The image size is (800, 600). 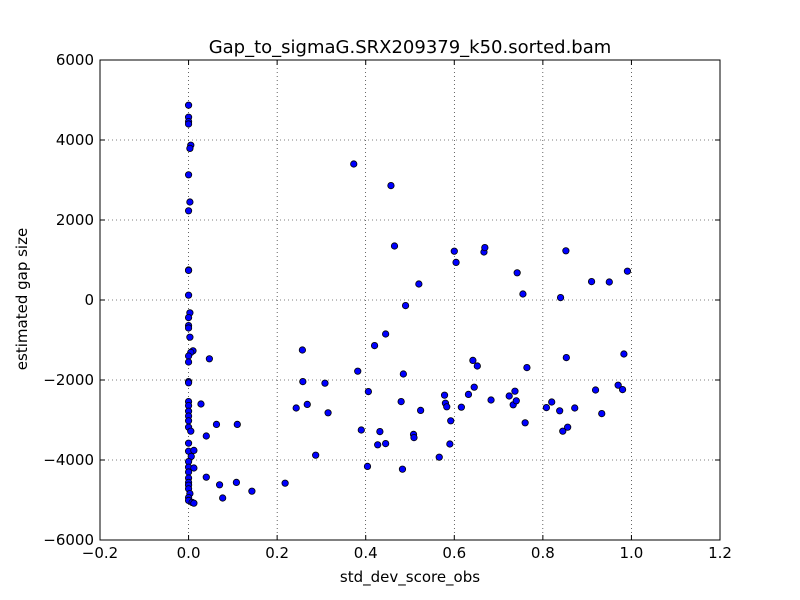 I want to click on x-tick-label: 1.2, so click(x=720, y=553).